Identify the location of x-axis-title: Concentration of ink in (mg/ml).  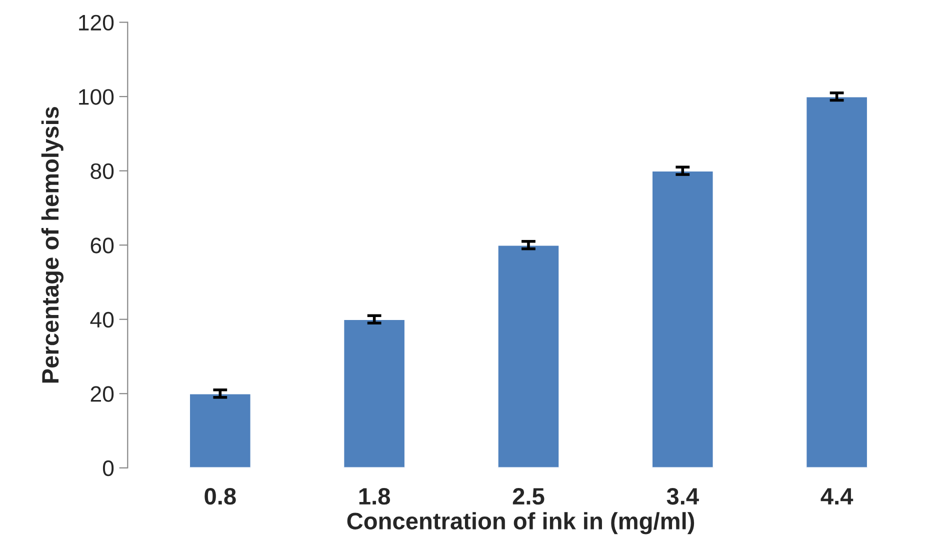
(520, 523).